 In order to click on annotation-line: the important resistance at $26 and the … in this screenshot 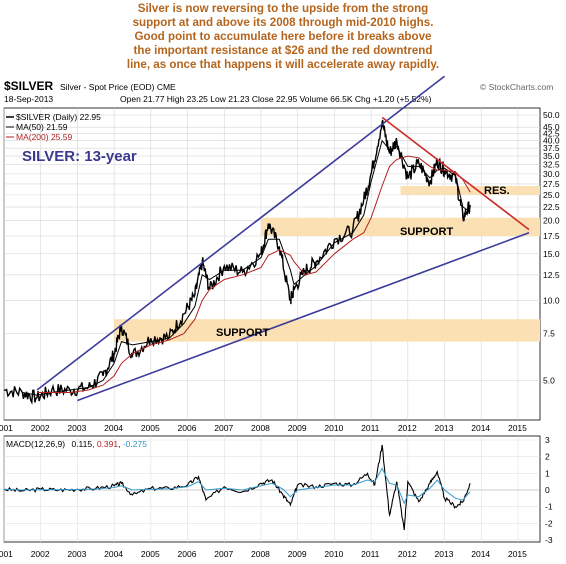, I will do `click(283, 50)`.